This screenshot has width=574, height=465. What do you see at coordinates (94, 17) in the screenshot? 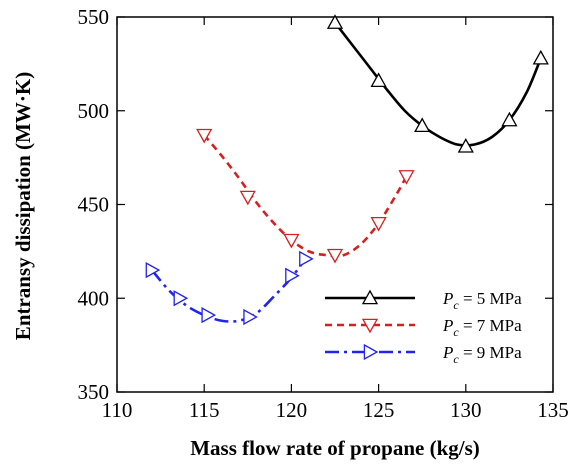
I see `y-tick-label: 550` at bounding box center [94, 17].